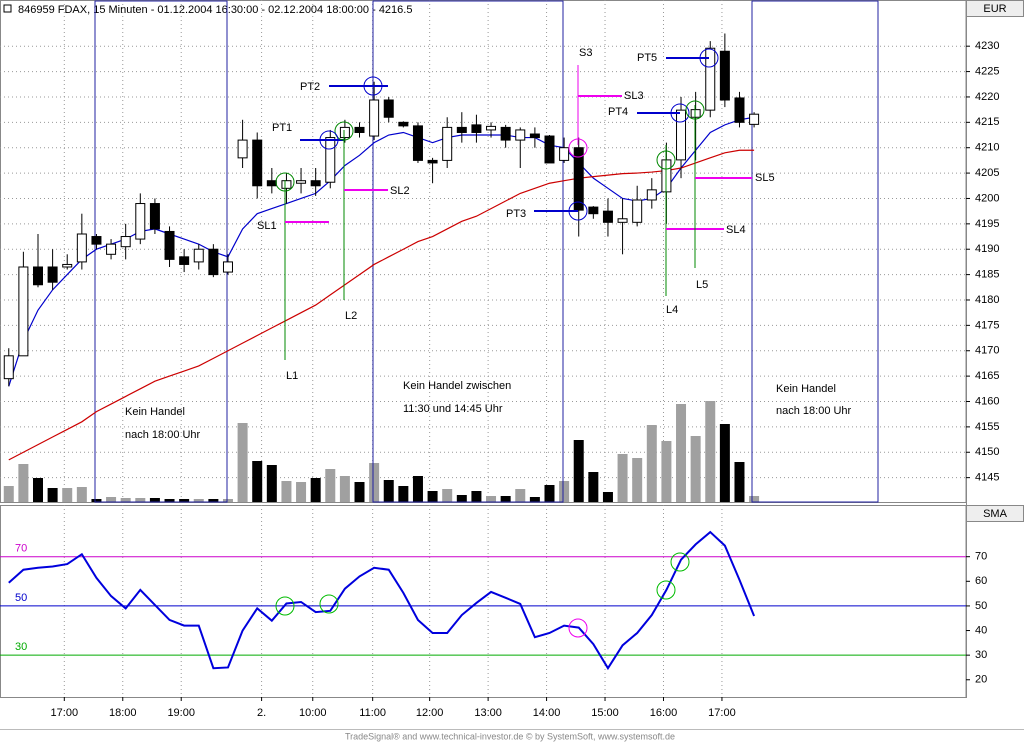  I want to click on annotation: PT4, so click(618, 112).